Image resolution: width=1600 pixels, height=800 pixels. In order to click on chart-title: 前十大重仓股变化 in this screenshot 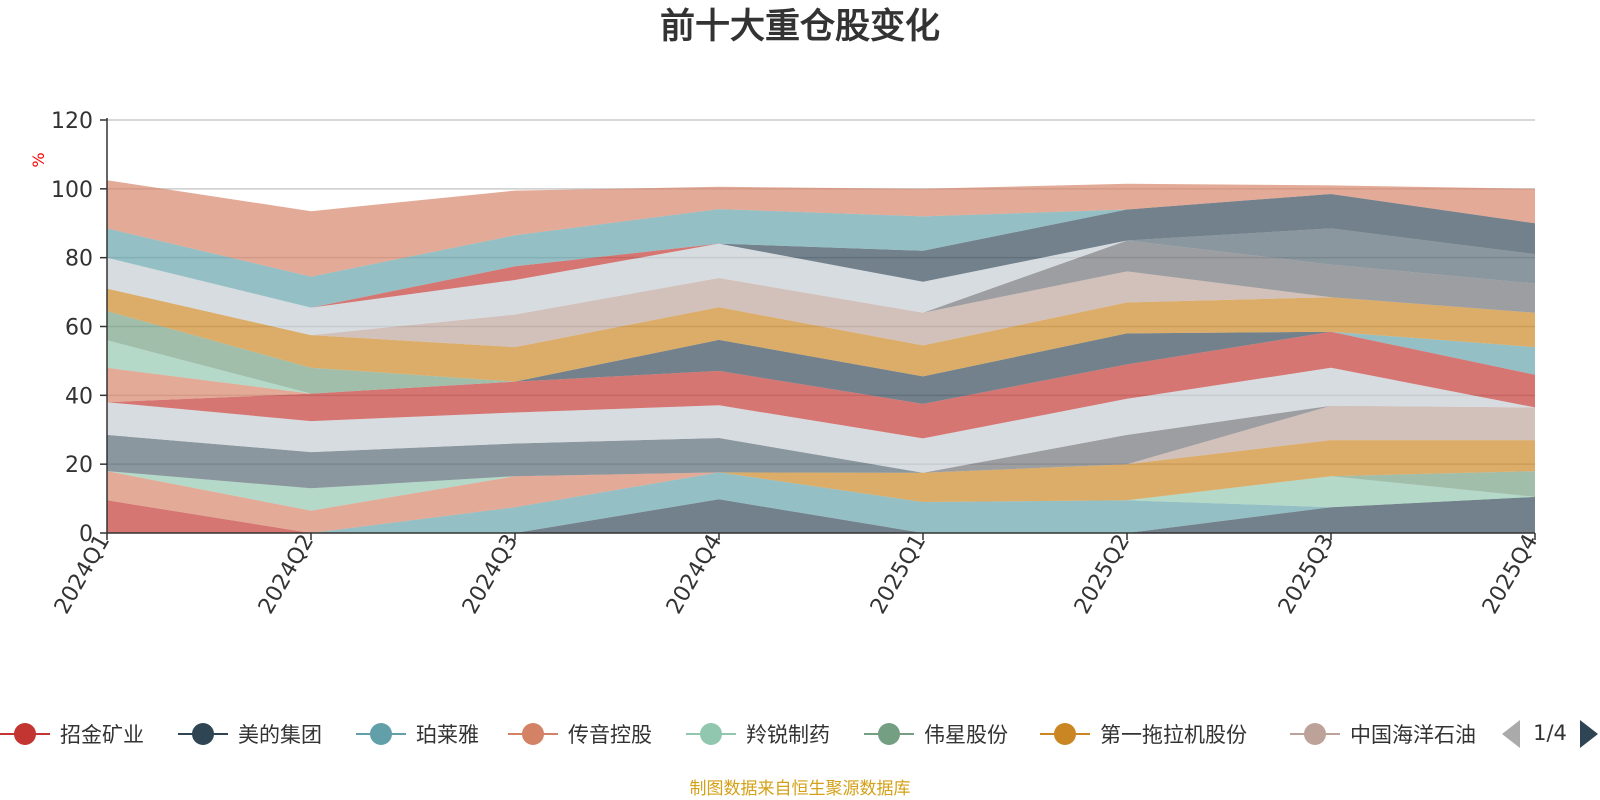, I will do `click(800, 27)`.